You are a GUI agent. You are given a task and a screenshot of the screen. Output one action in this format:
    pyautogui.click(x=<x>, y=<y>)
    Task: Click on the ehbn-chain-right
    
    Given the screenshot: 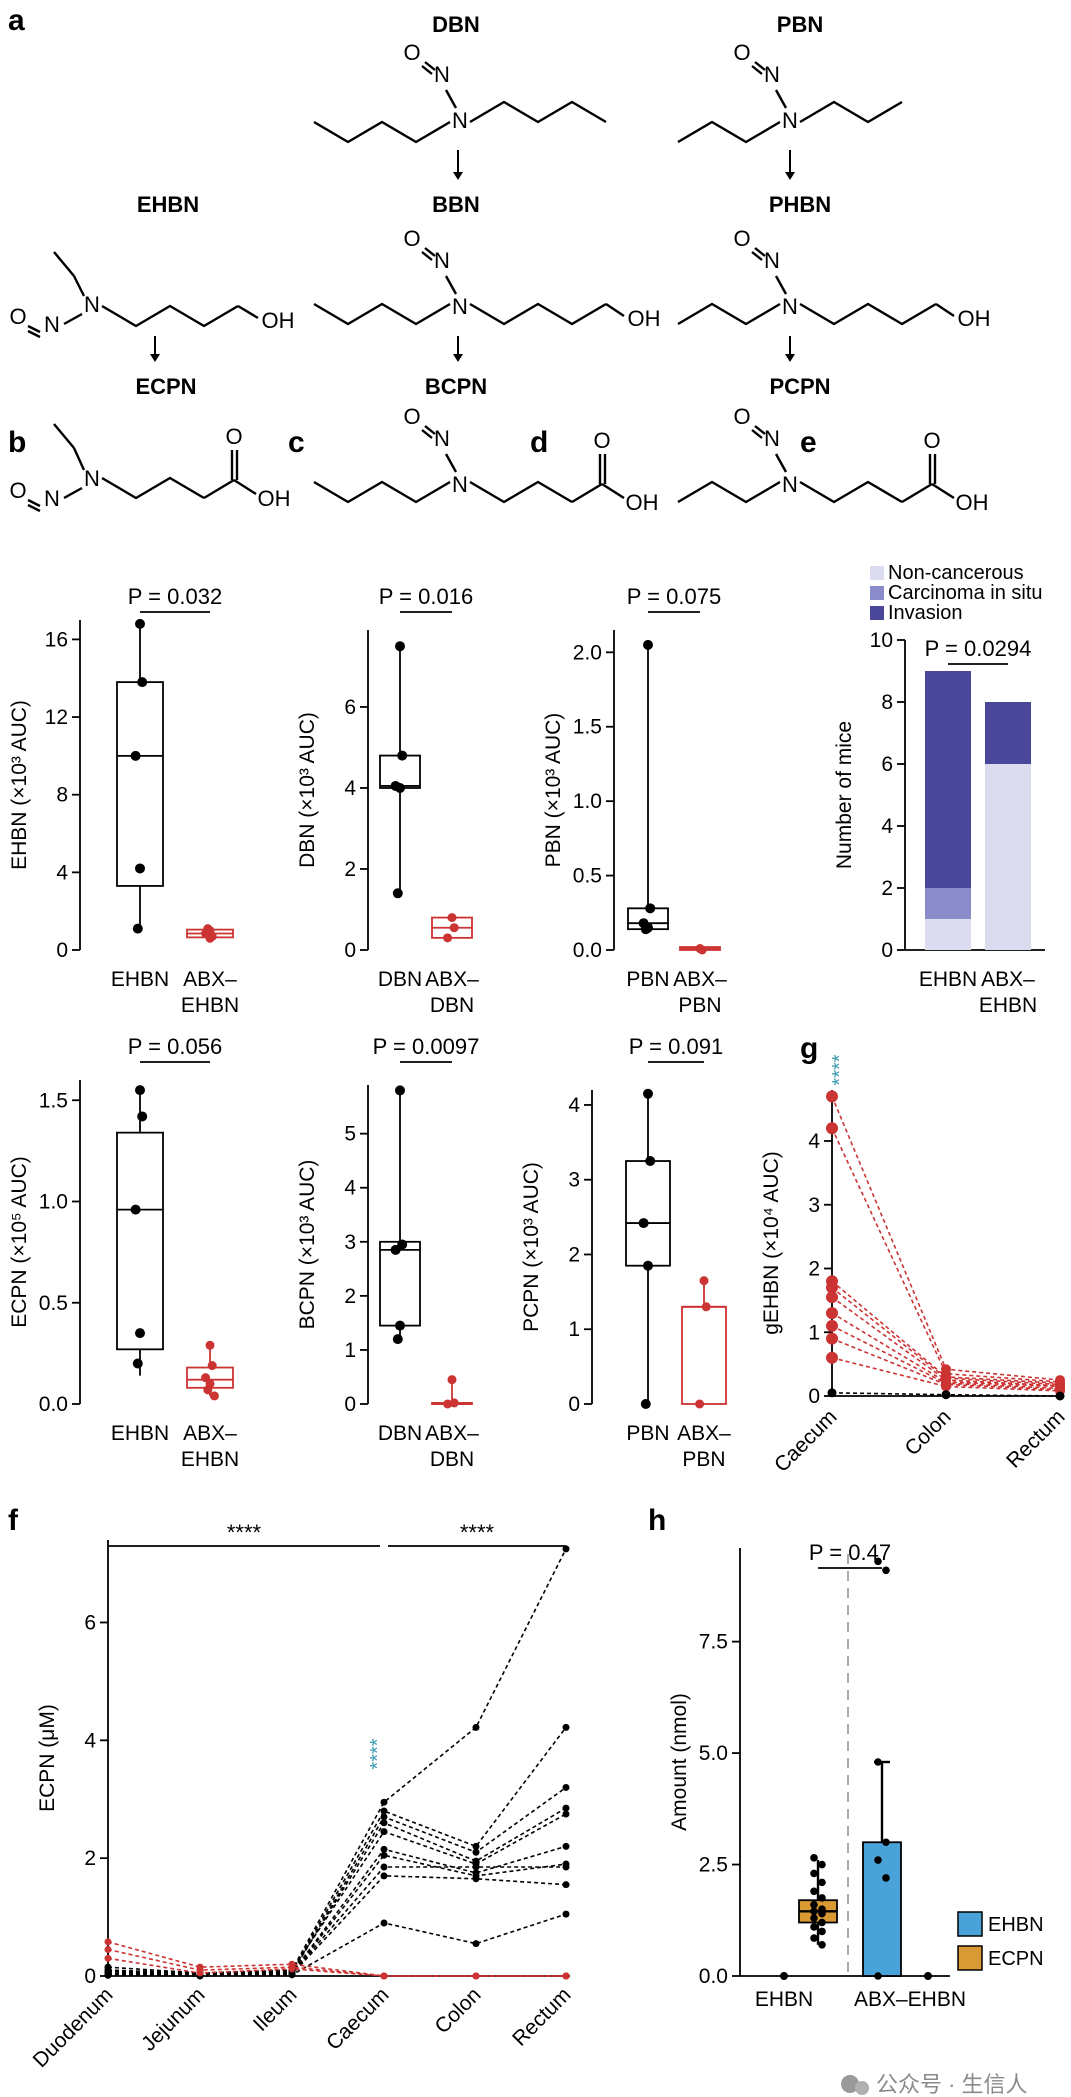 What is the action you would take?
    pyautogui.click(x=170, y=316)
    